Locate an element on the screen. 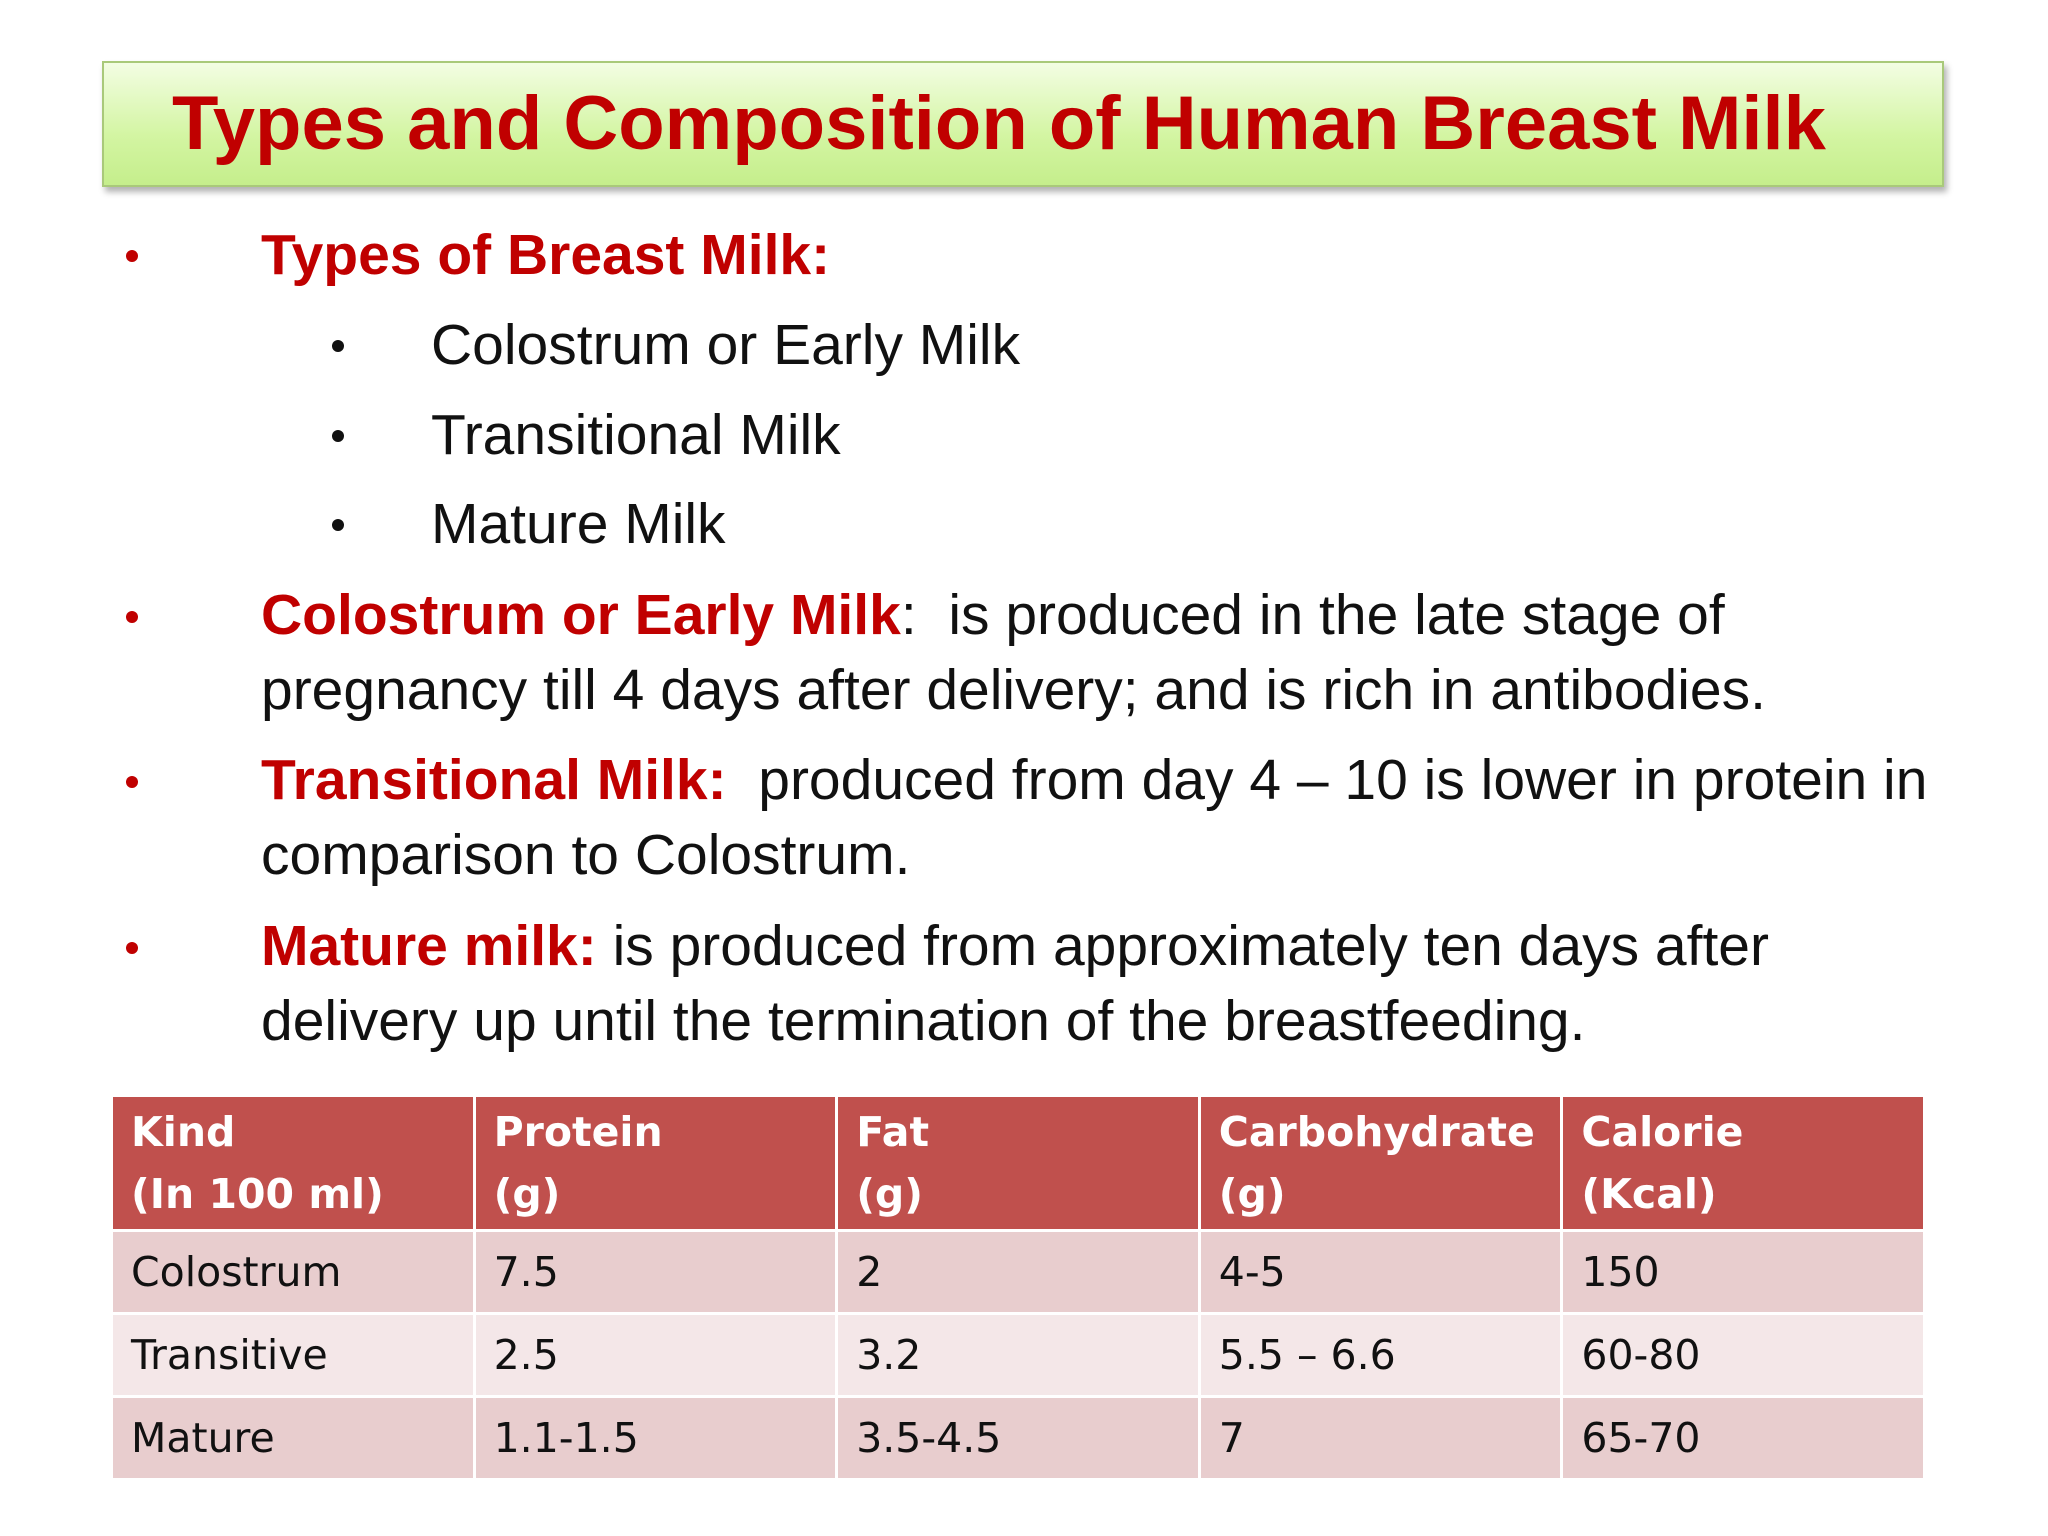 Image resolution: width=2048 pixels, height=1536 pixels. table-cell: Colostrum is located at coordinates (293, 1272).